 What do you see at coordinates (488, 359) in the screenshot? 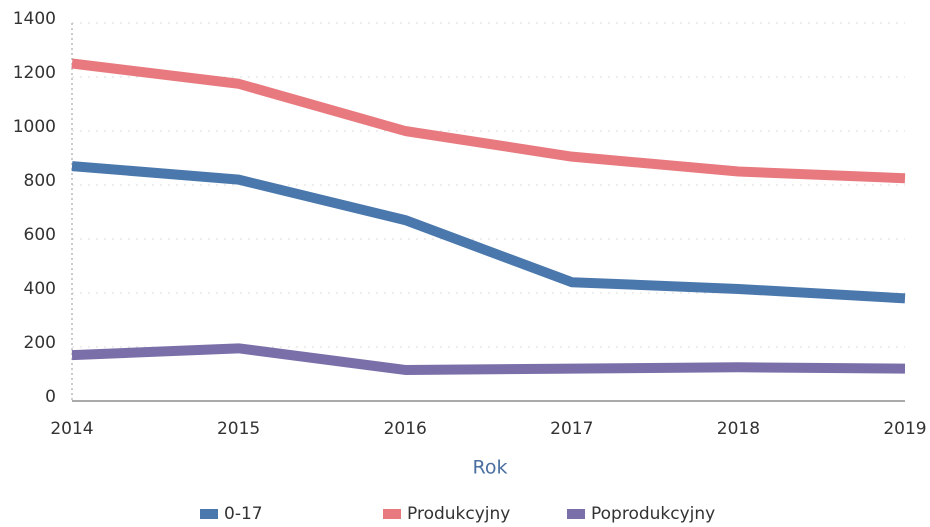
I see `series-line` at bounding box center [488, 359].